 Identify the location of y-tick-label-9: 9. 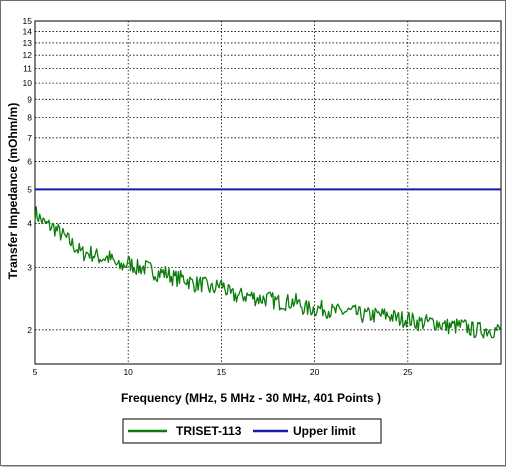
(29, 99).